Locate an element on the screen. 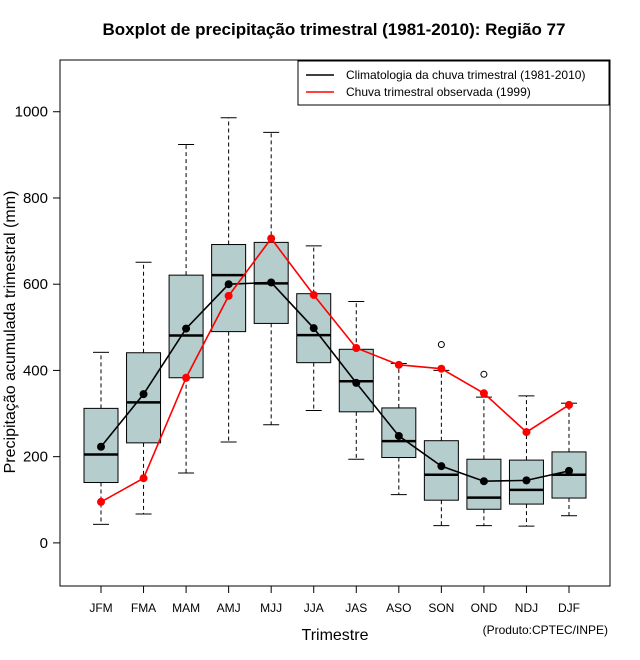 The width and height of the screenshot is (640, 660). y-tick-label: 400 is located at coordinates (35, 370).